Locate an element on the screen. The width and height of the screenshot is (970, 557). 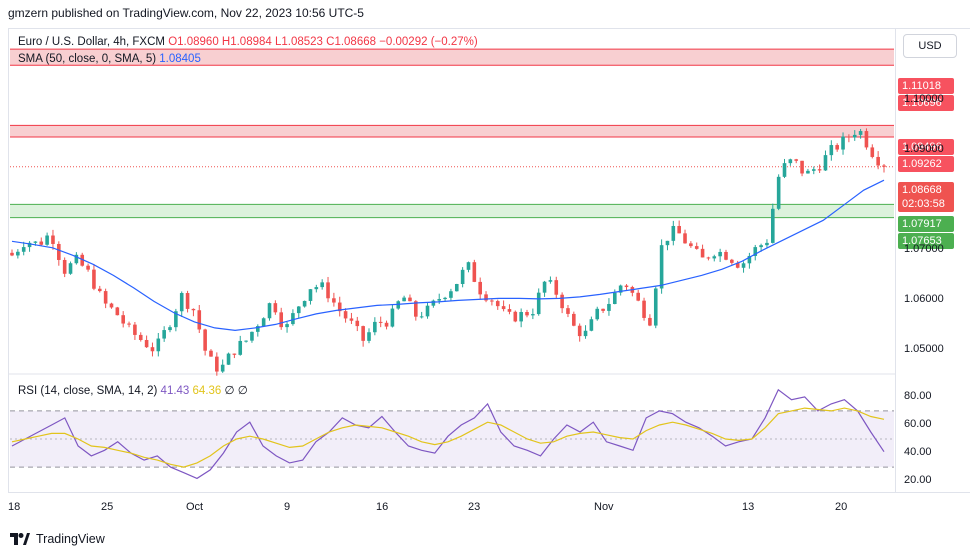
tradingview-footer: TradingView is located at coordinates (57, 539).